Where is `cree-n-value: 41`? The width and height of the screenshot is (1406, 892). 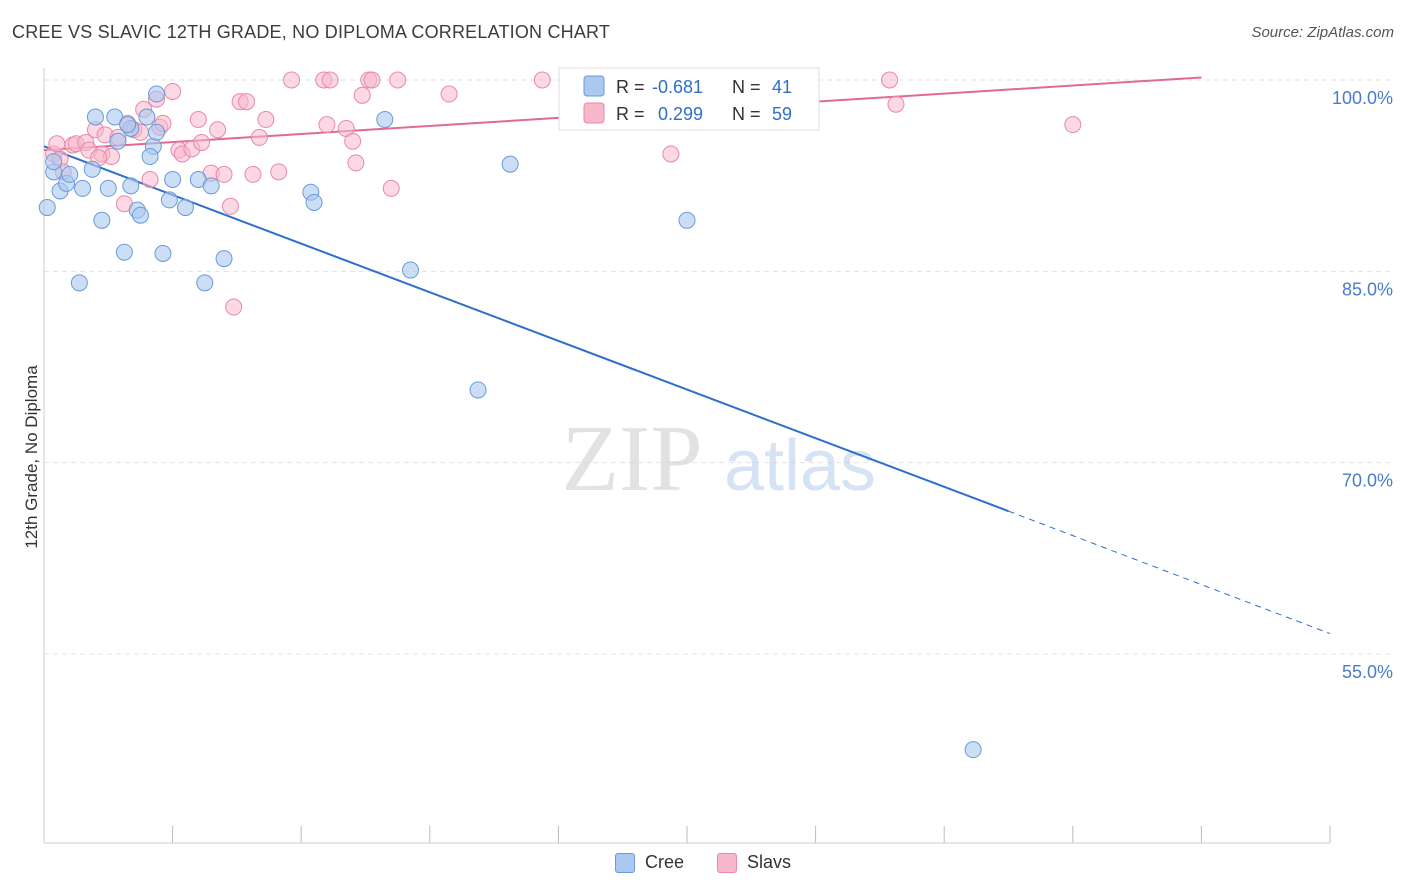
cree-n-value: 41 is located at coordinates (782, 87).